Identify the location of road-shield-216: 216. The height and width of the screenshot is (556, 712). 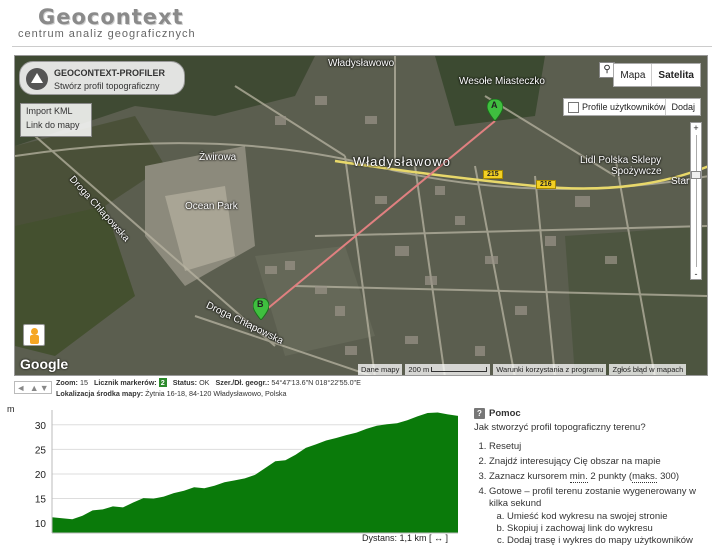
(546, 184).